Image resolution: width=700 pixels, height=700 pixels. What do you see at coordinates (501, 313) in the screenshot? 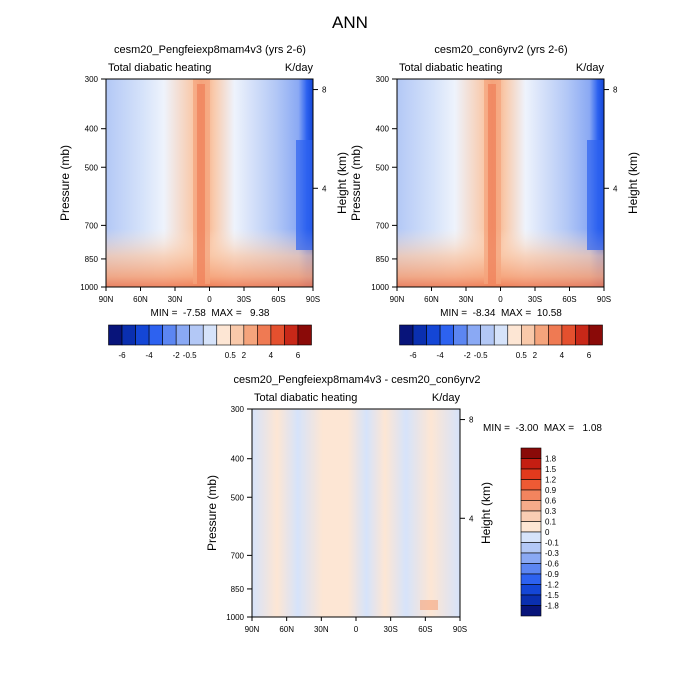
I see `panel-2-stats: MIN = -8.34 MAX = 10.58` at bounding box center [501, 313].